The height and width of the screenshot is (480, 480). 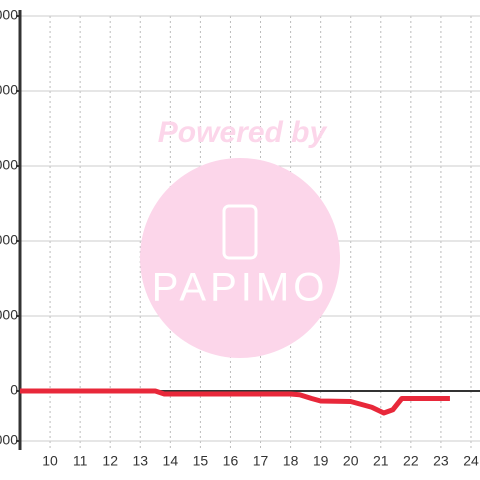 What do you see at coordinates (9, 240) in the screenshot?
I see `y-tick-label: 60,000` at bounding box center [9, 240].